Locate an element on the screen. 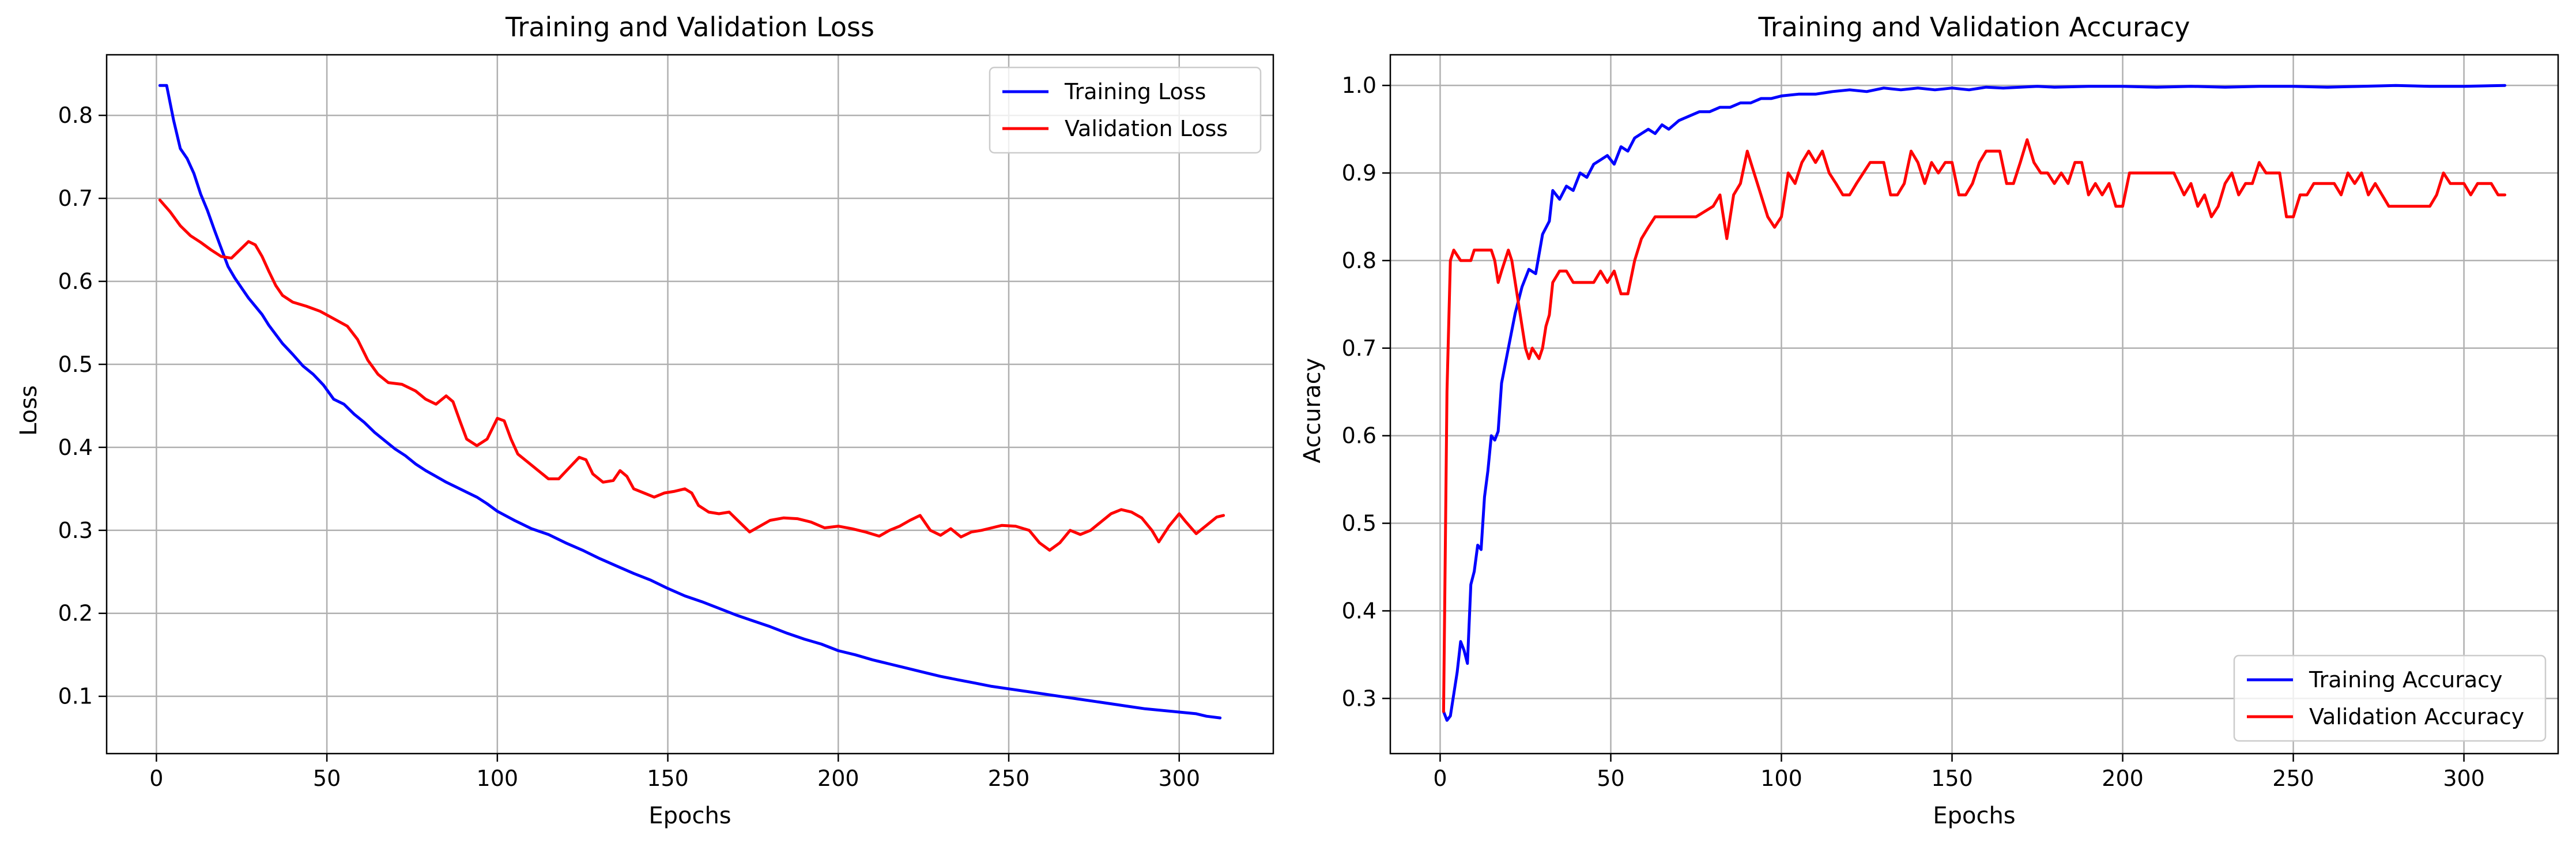 The image size is (2576, 847). accuracy-chart-legend-label: Validation Accuracy is located at coordinates (2416, 716).